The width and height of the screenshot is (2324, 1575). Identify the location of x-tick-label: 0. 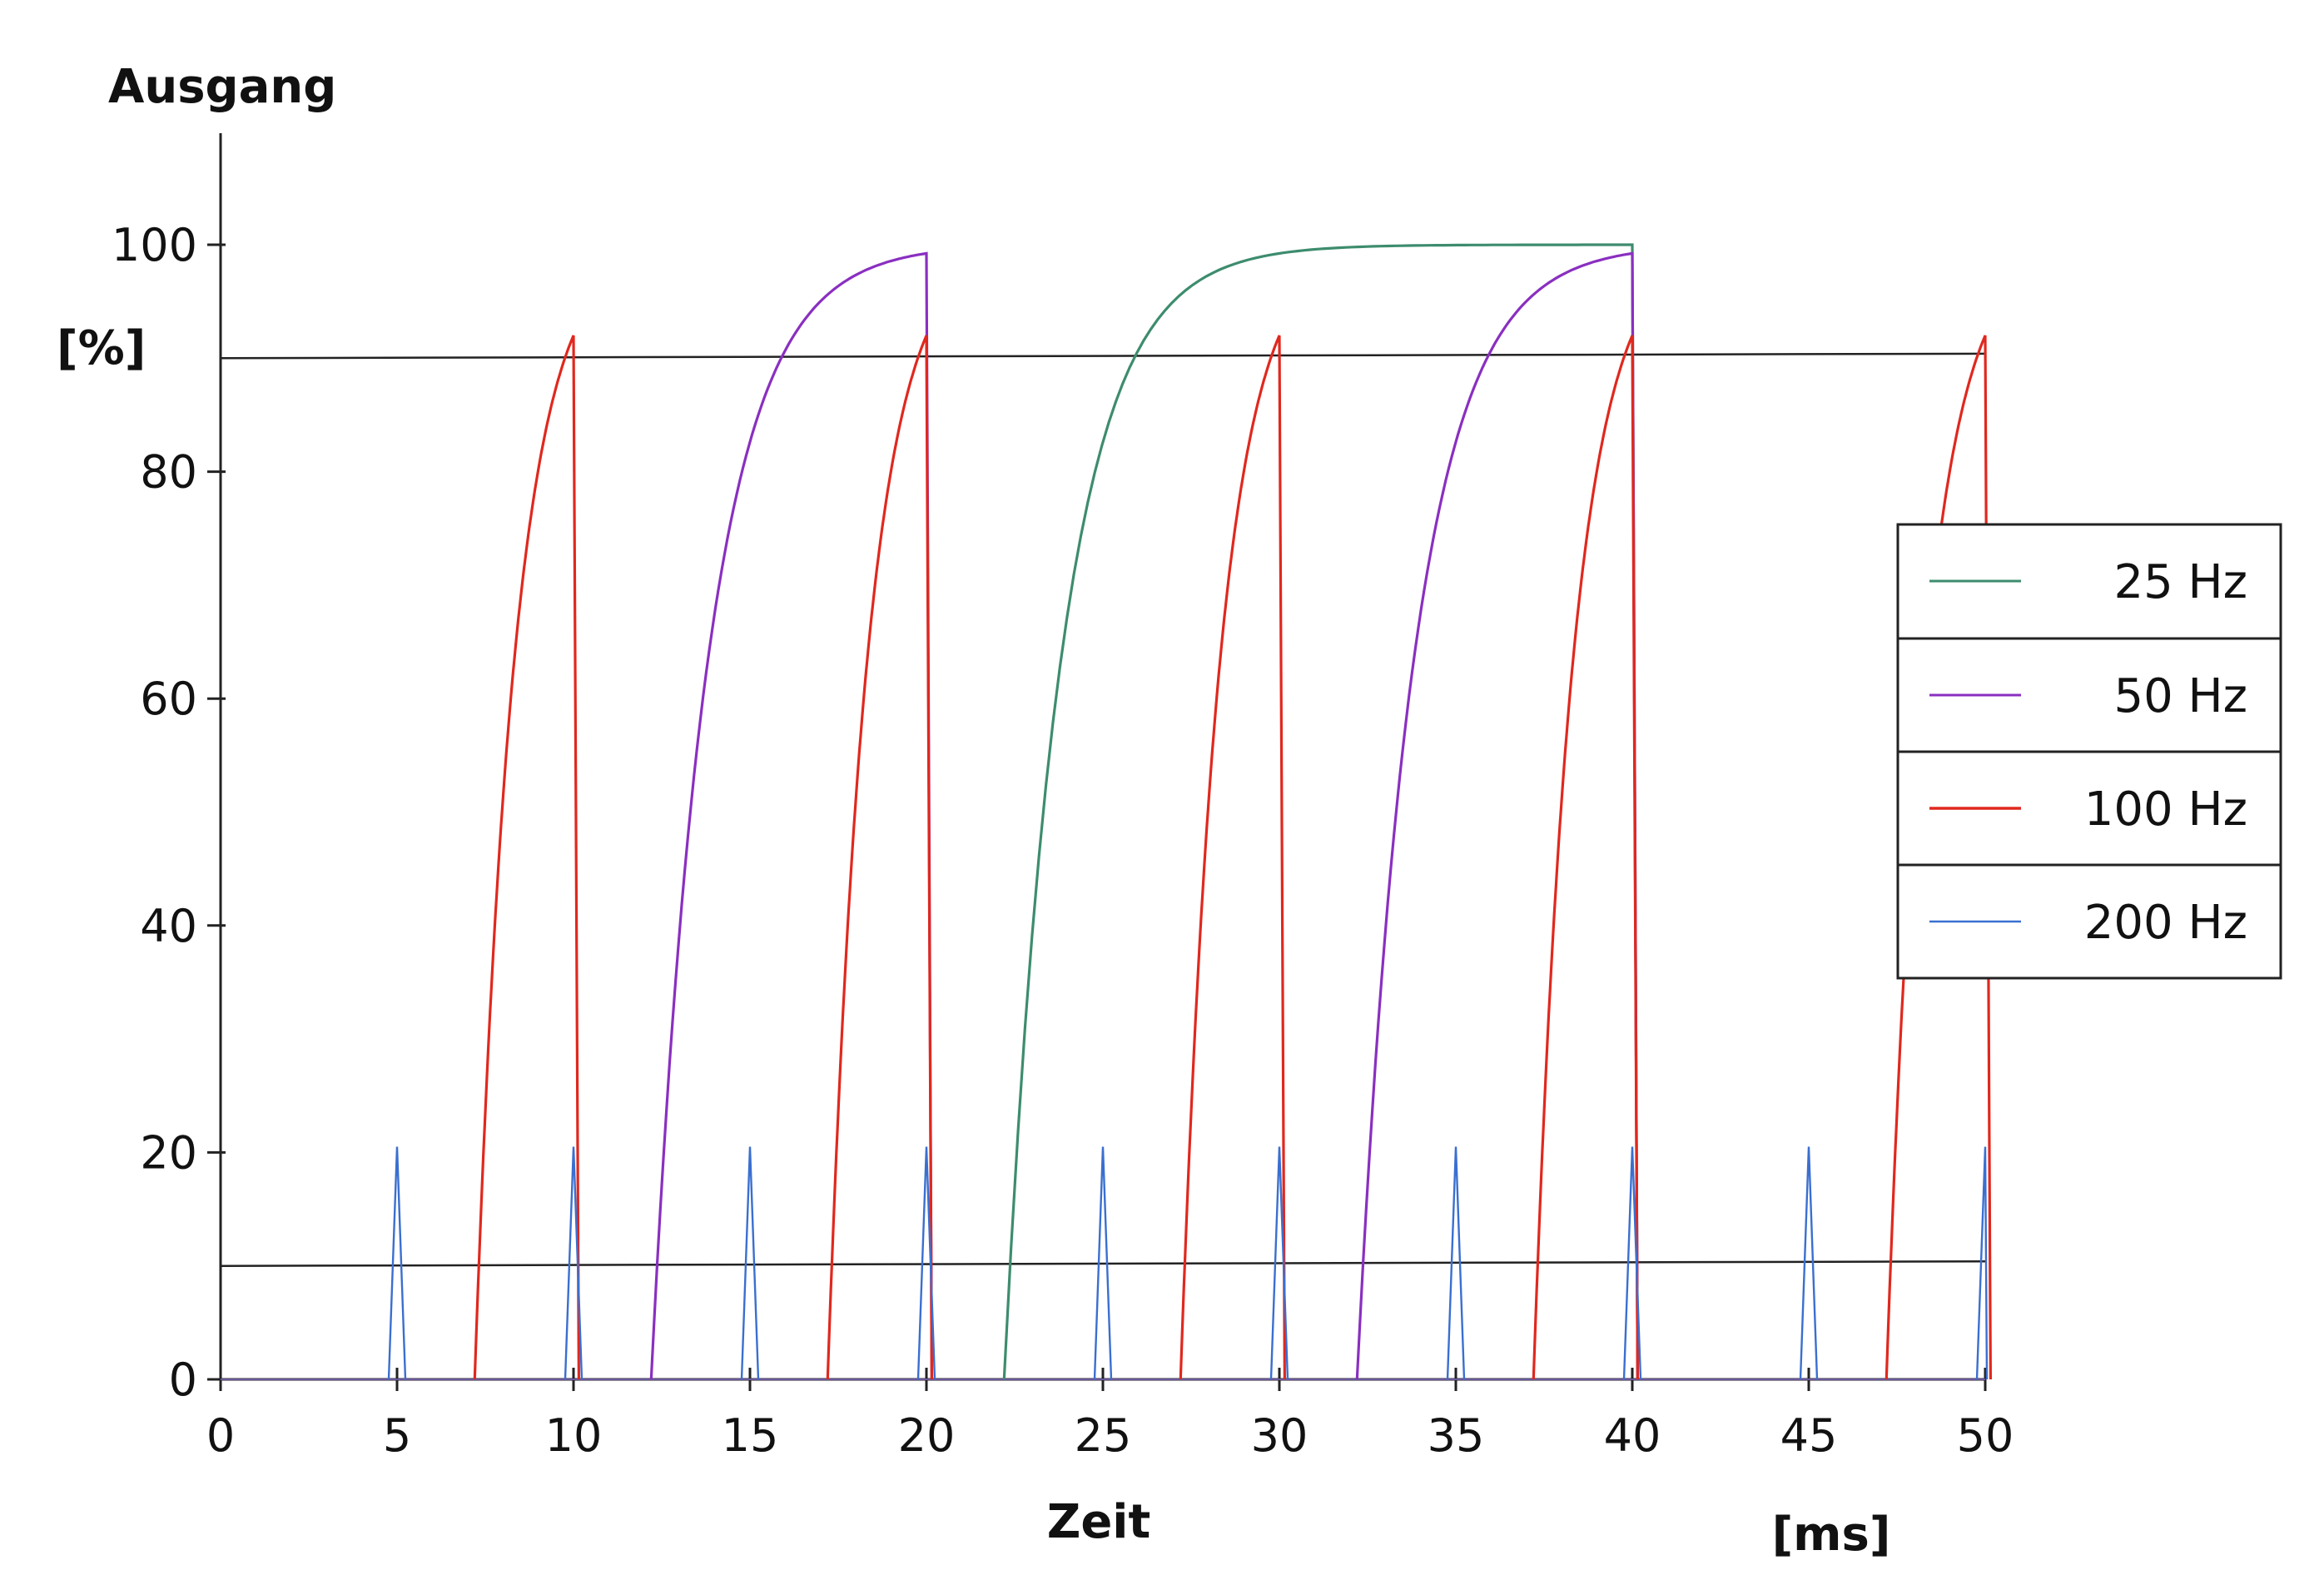
(220, 1435).